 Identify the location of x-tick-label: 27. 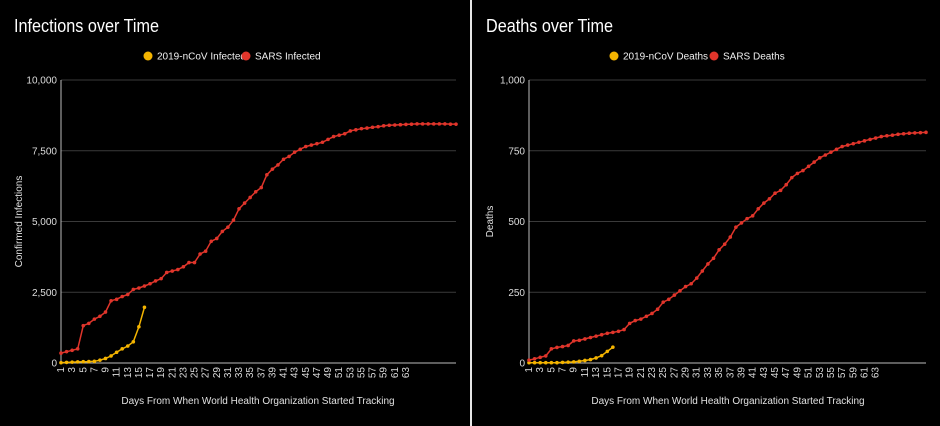
(674, 373).